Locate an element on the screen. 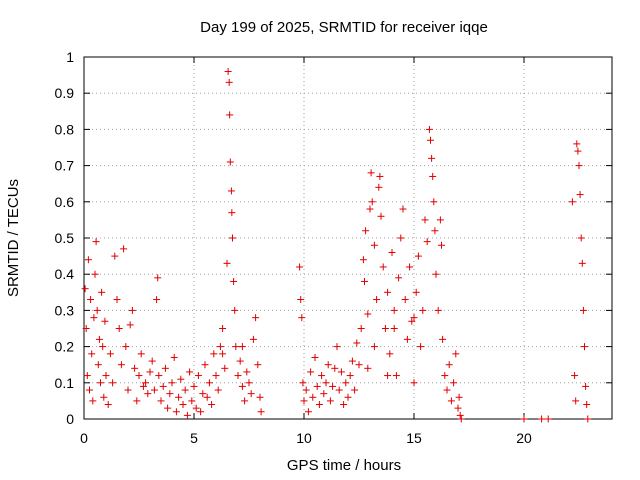  y-tick-label: 0 is located at coordinates (70, 419).